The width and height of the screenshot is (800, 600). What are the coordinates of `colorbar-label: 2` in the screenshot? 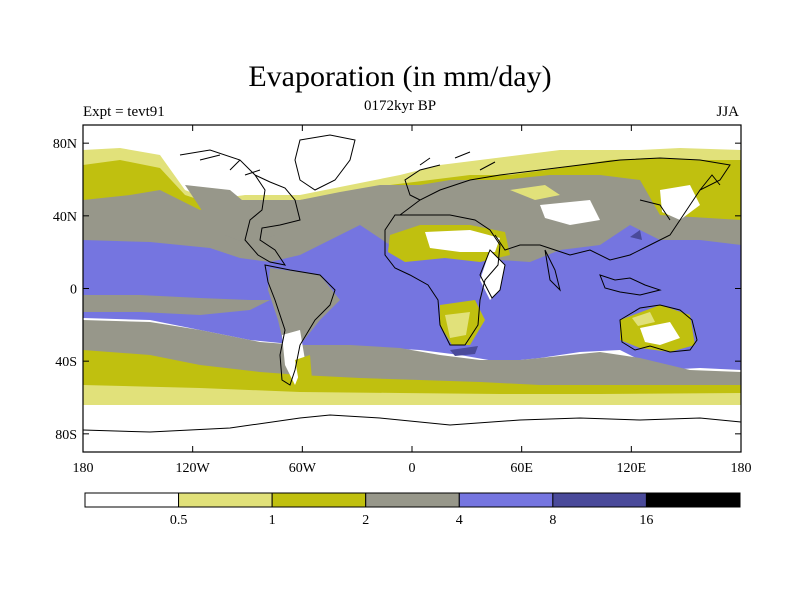 It's located at (365, 520).